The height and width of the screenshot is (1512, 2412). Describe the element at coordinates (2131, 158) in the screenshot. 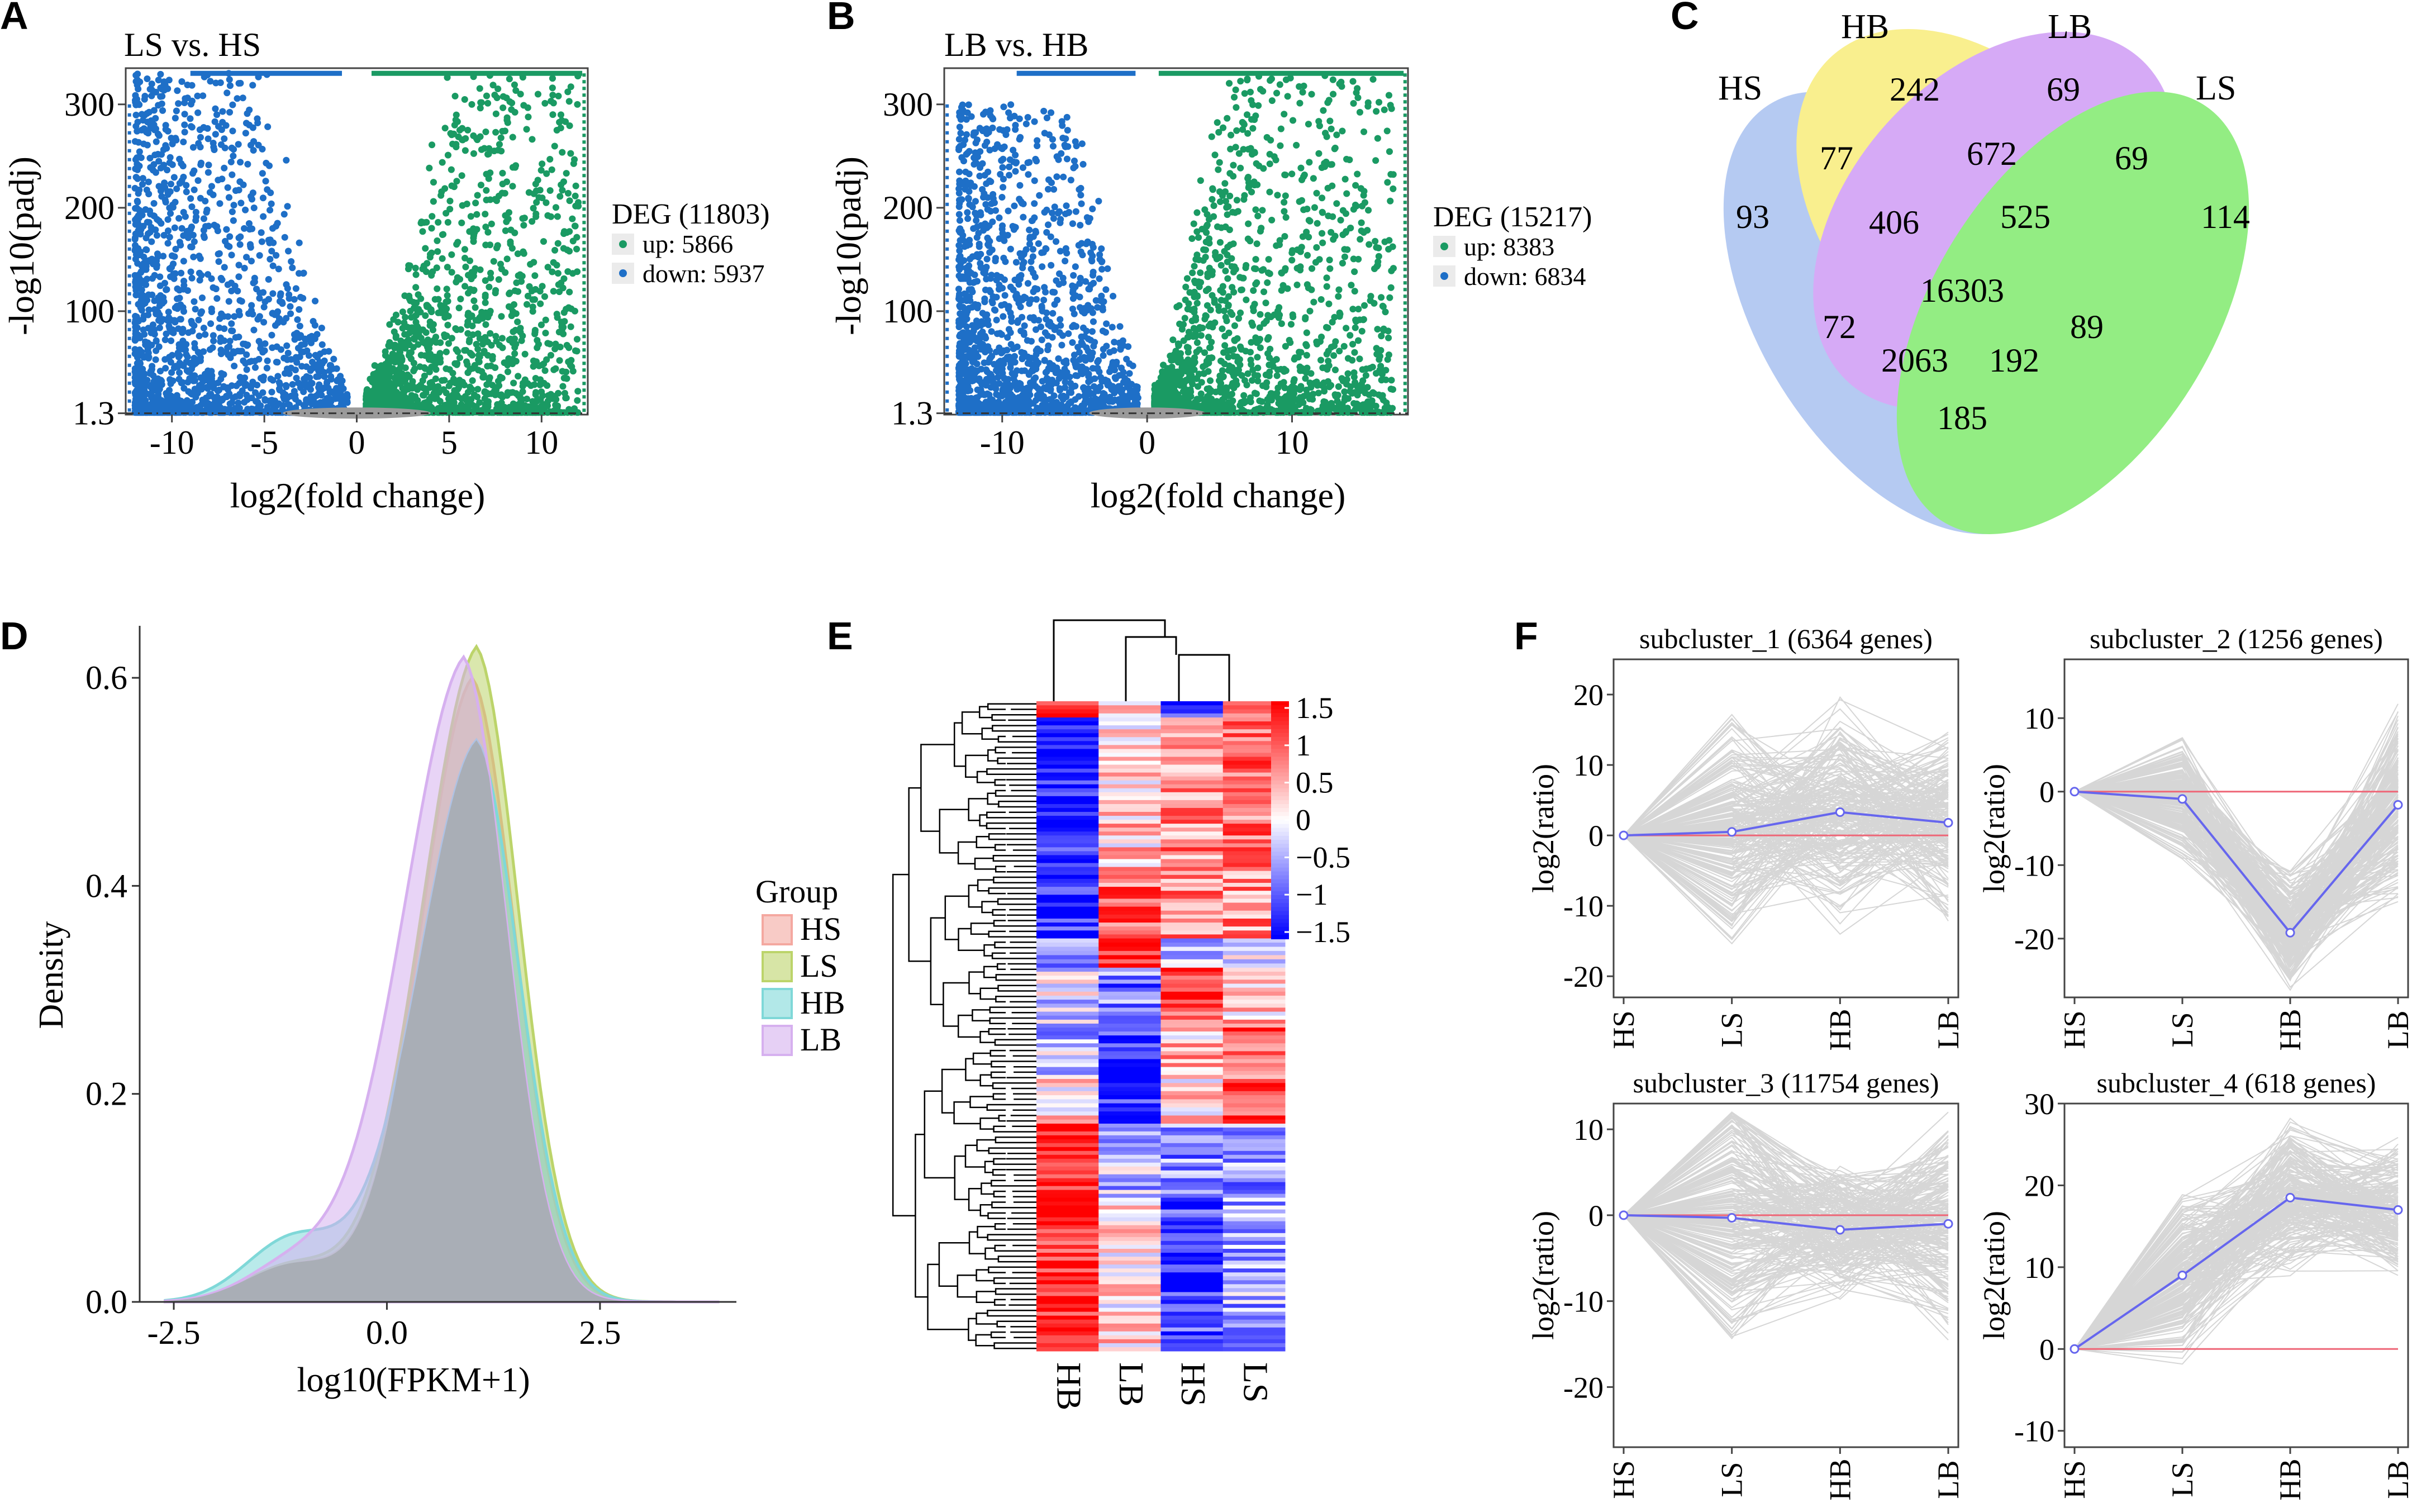

I see `venn-count-lb-ls: 69` at that location.